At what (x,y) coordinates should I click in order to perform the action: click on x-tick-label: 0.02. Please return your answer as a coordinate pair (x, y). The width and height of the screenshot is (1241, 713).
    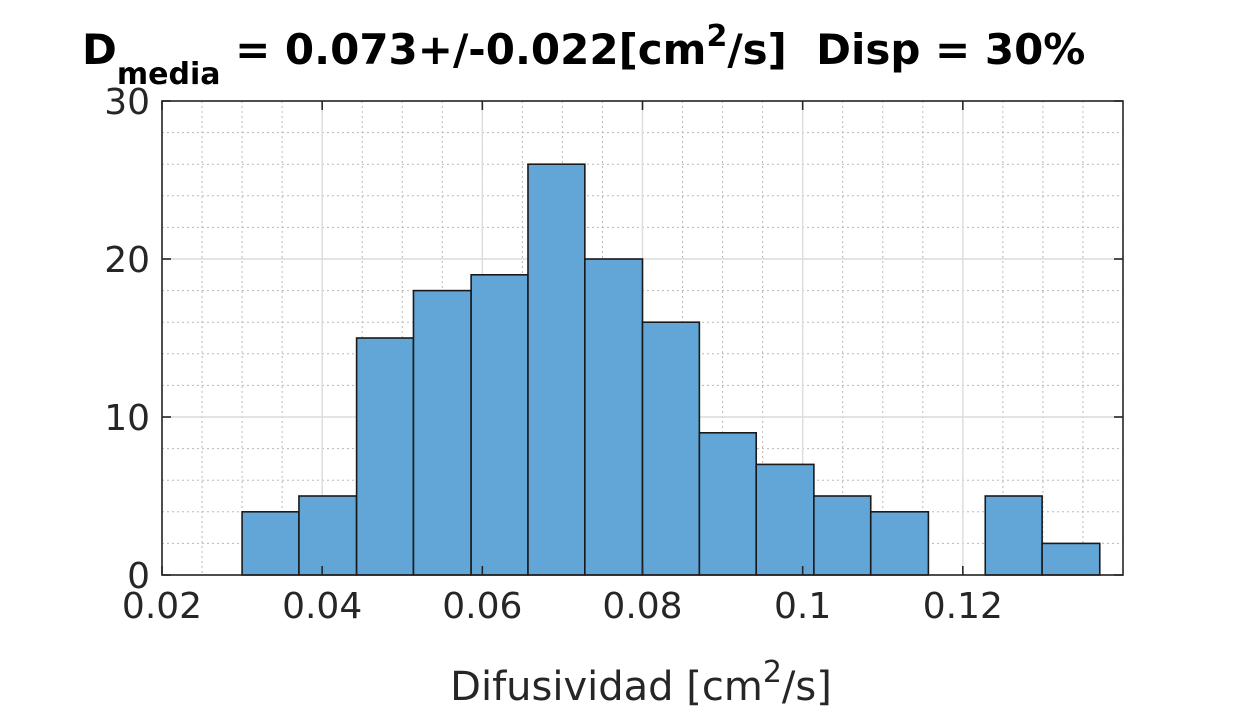
    Looking at the image, I should click on (162, 606).